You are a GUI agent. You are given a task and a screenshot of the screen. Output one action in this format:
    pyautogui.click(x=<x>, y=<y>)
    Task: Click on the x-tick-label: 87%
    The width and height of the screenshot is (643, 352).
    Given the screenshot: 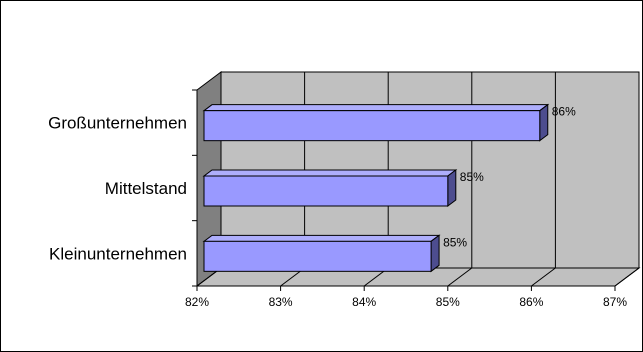 What is the action you would take?
    pyautogui.click(x=615, y=302)
    